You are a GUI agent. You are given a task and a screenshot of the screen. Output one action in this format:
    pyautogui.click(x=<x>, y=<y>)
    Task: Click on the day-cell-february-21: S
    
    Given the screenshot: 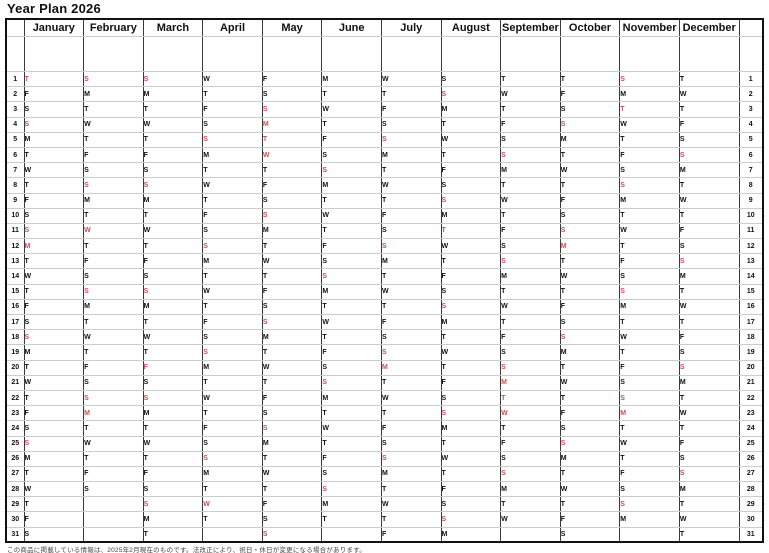 What is the action you would take?
    pyautogui.click(x=113, y=382)
    